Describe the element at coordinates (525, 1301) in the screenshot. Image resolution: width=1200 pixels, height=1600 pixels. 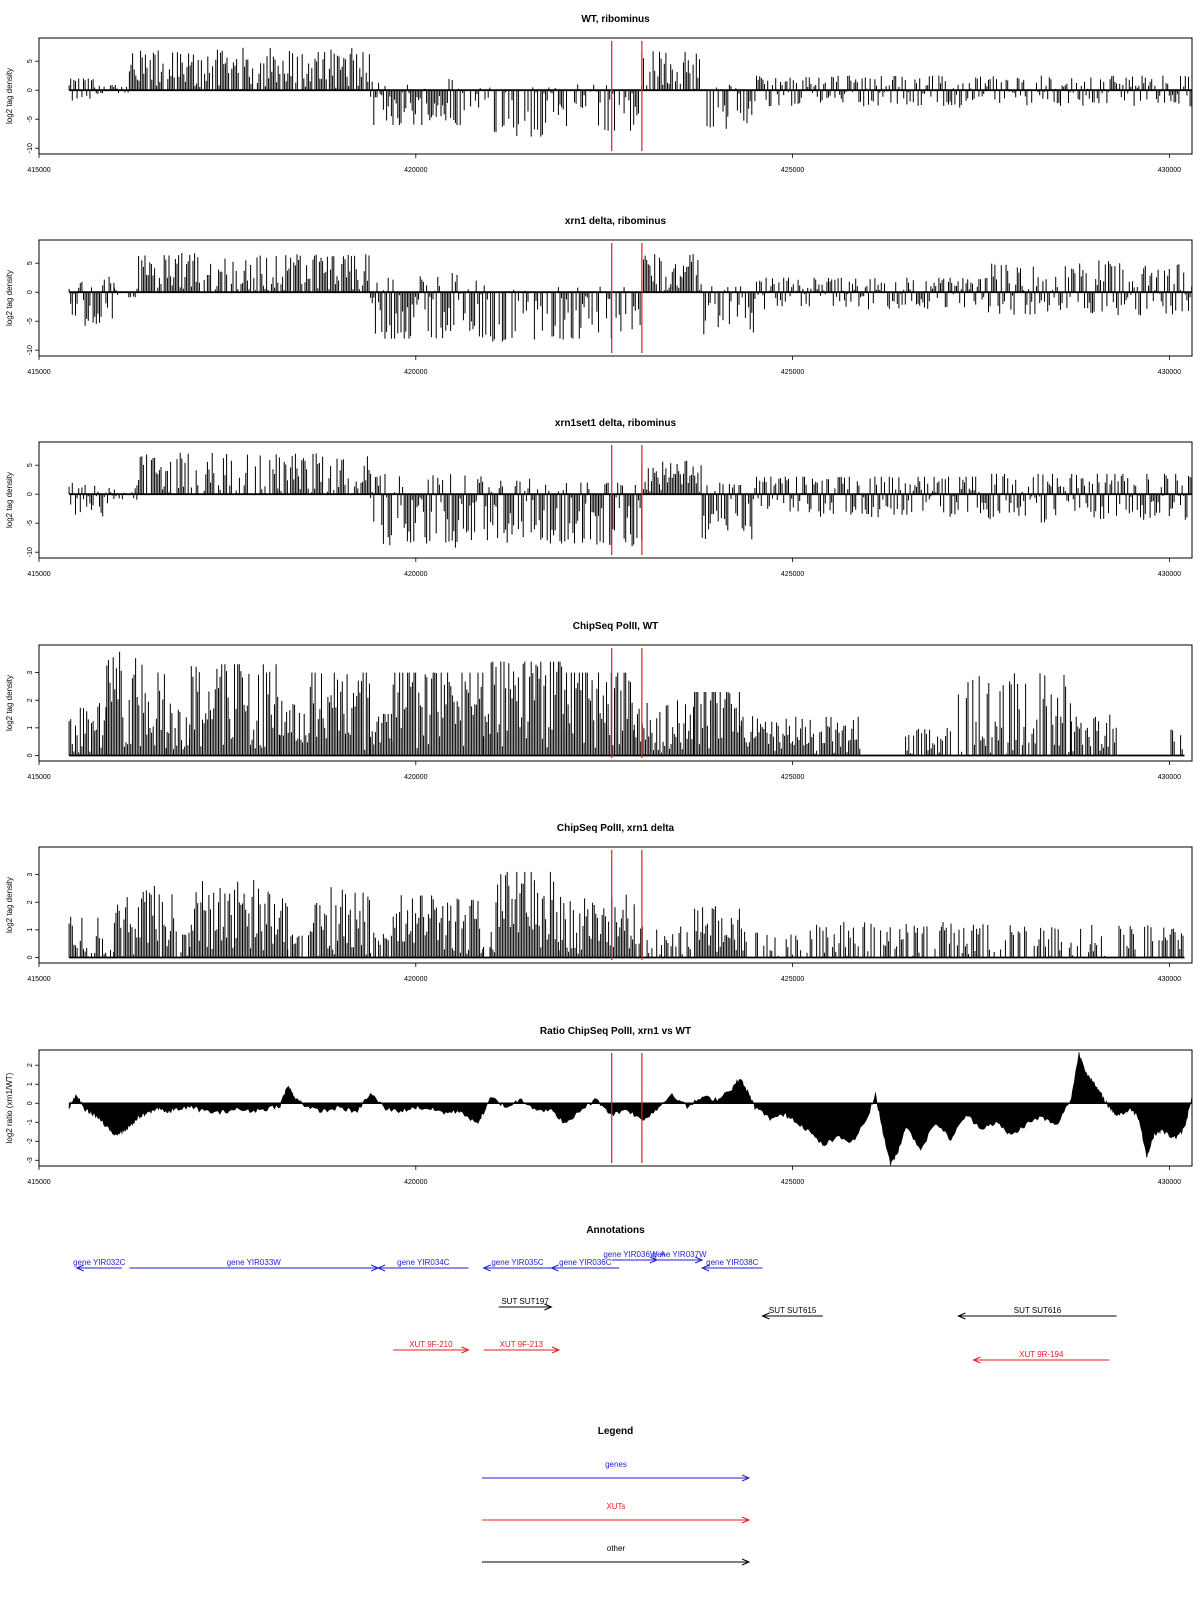
I see `others-label: SUT SUT197` at that location.